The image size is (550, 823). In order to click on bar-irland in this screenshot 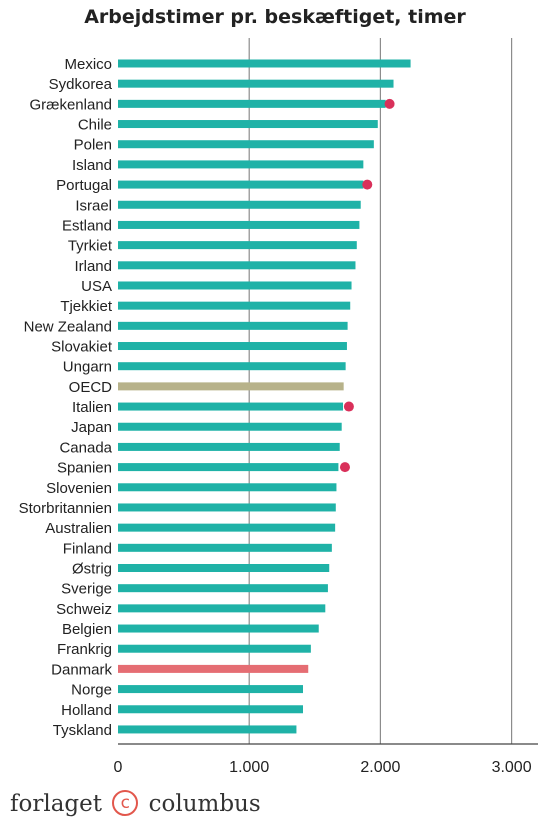, I will do `click(237, 265)`.